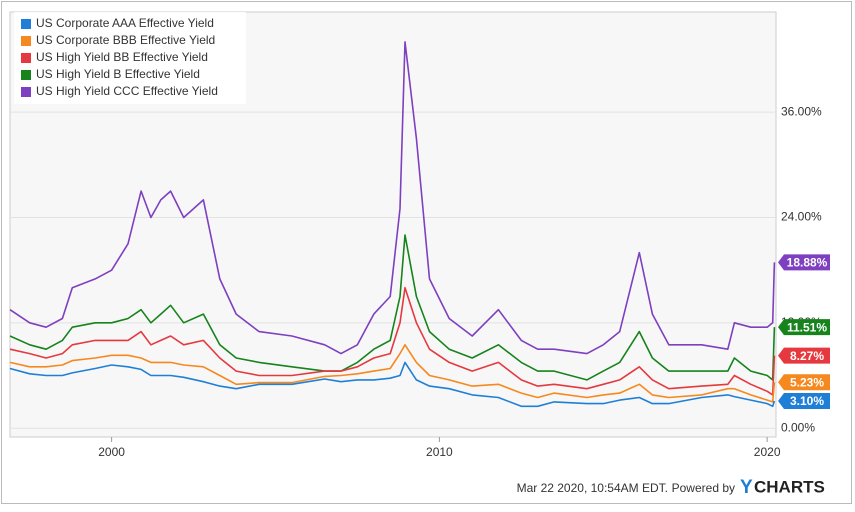  What do you see at coordinates (807, 263) in the screenshot?
I see `value-label: 18.88%` at bounding box center [807, 263].